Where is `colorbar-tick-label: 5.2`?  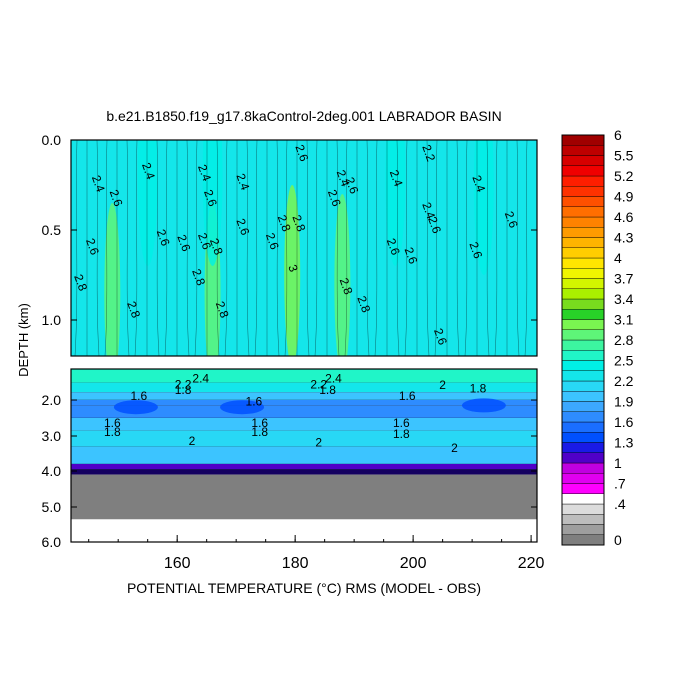
colorbar-tick-label: 5.2 is located at coordinates (624, 176).